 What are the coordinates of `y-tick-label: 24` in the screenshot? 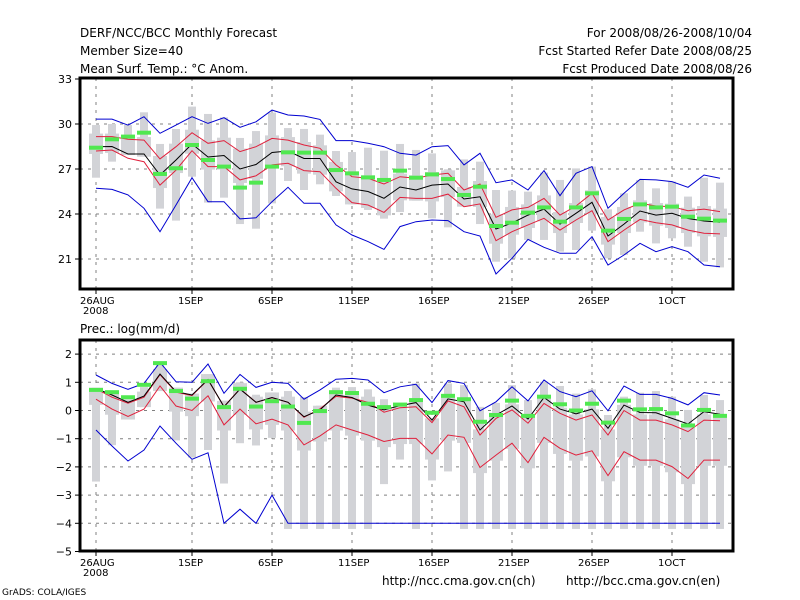 It's located at (65, 214).